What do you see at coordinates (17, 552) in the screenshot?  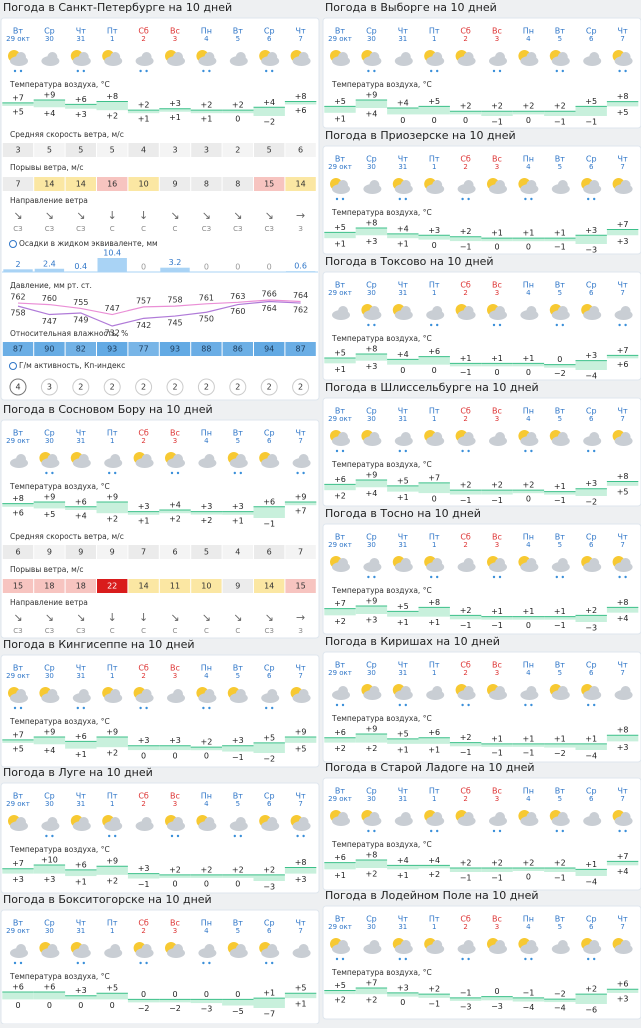 I see `wind_speed-value: 6` at bounding box center [17, 552].